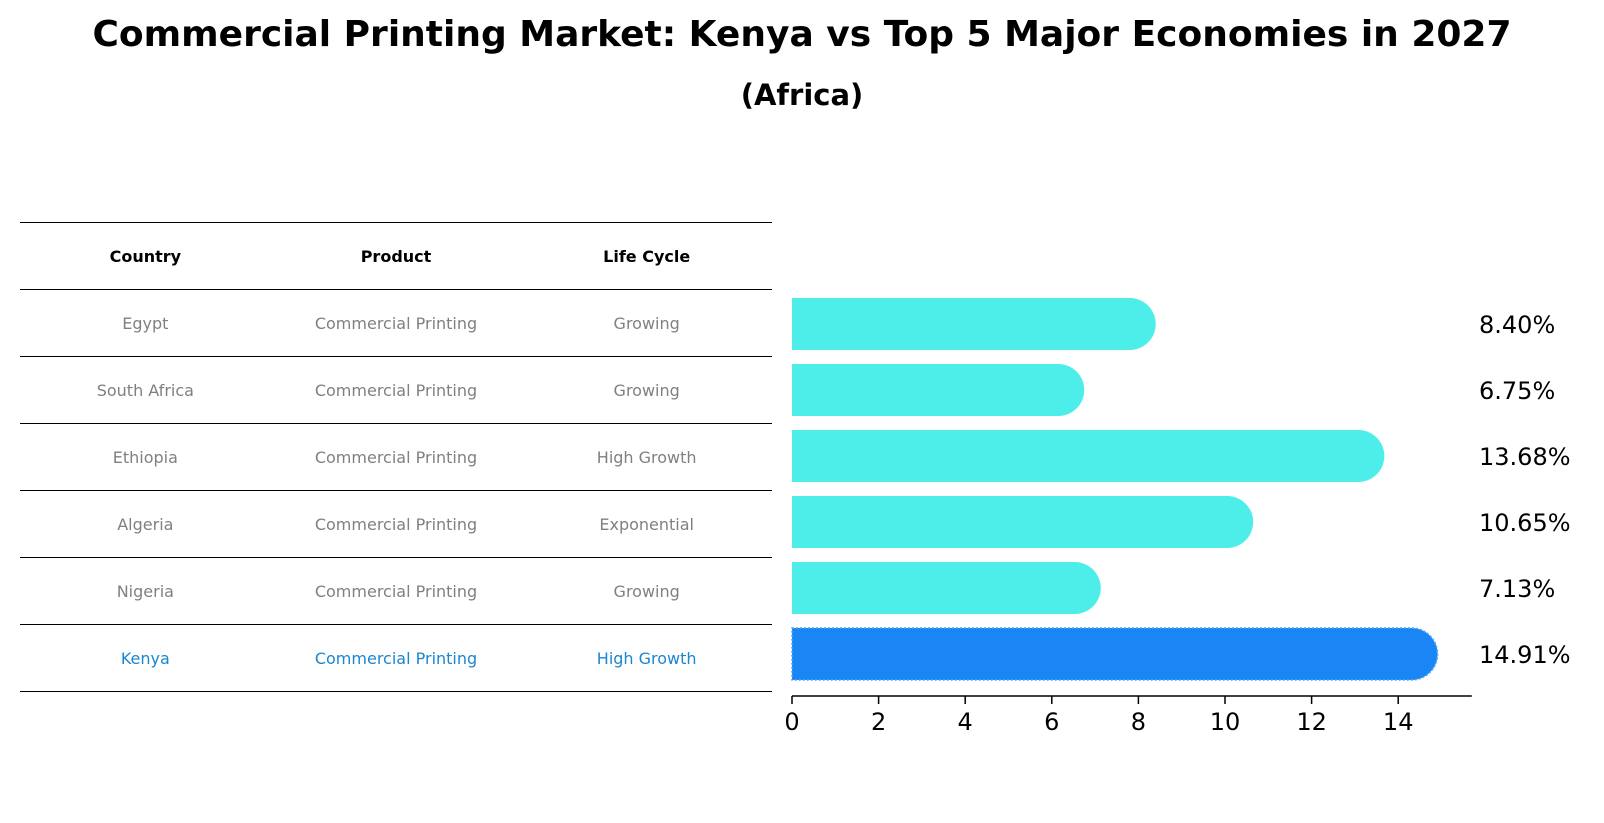 The height and width of the screenshot is (823, 1604). What do you see at coordinates (1517, 325) in the screenshot?
I see `bar-value-label: 8.40%` at bounding box center [1517, 325].